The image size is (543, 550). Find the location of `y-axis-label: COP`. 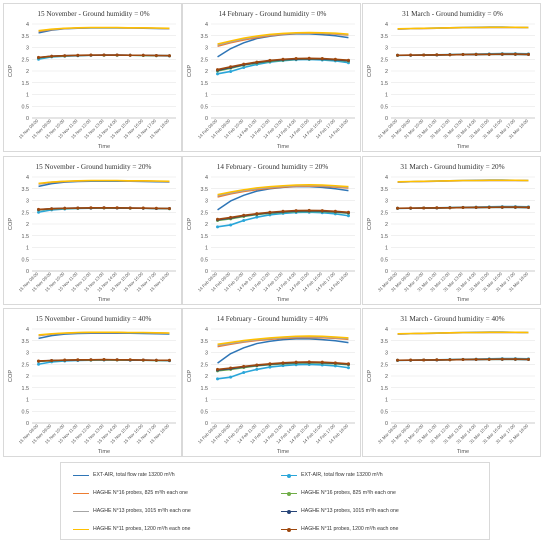

y-axis-label: COP is located at coordinates (370, 71).